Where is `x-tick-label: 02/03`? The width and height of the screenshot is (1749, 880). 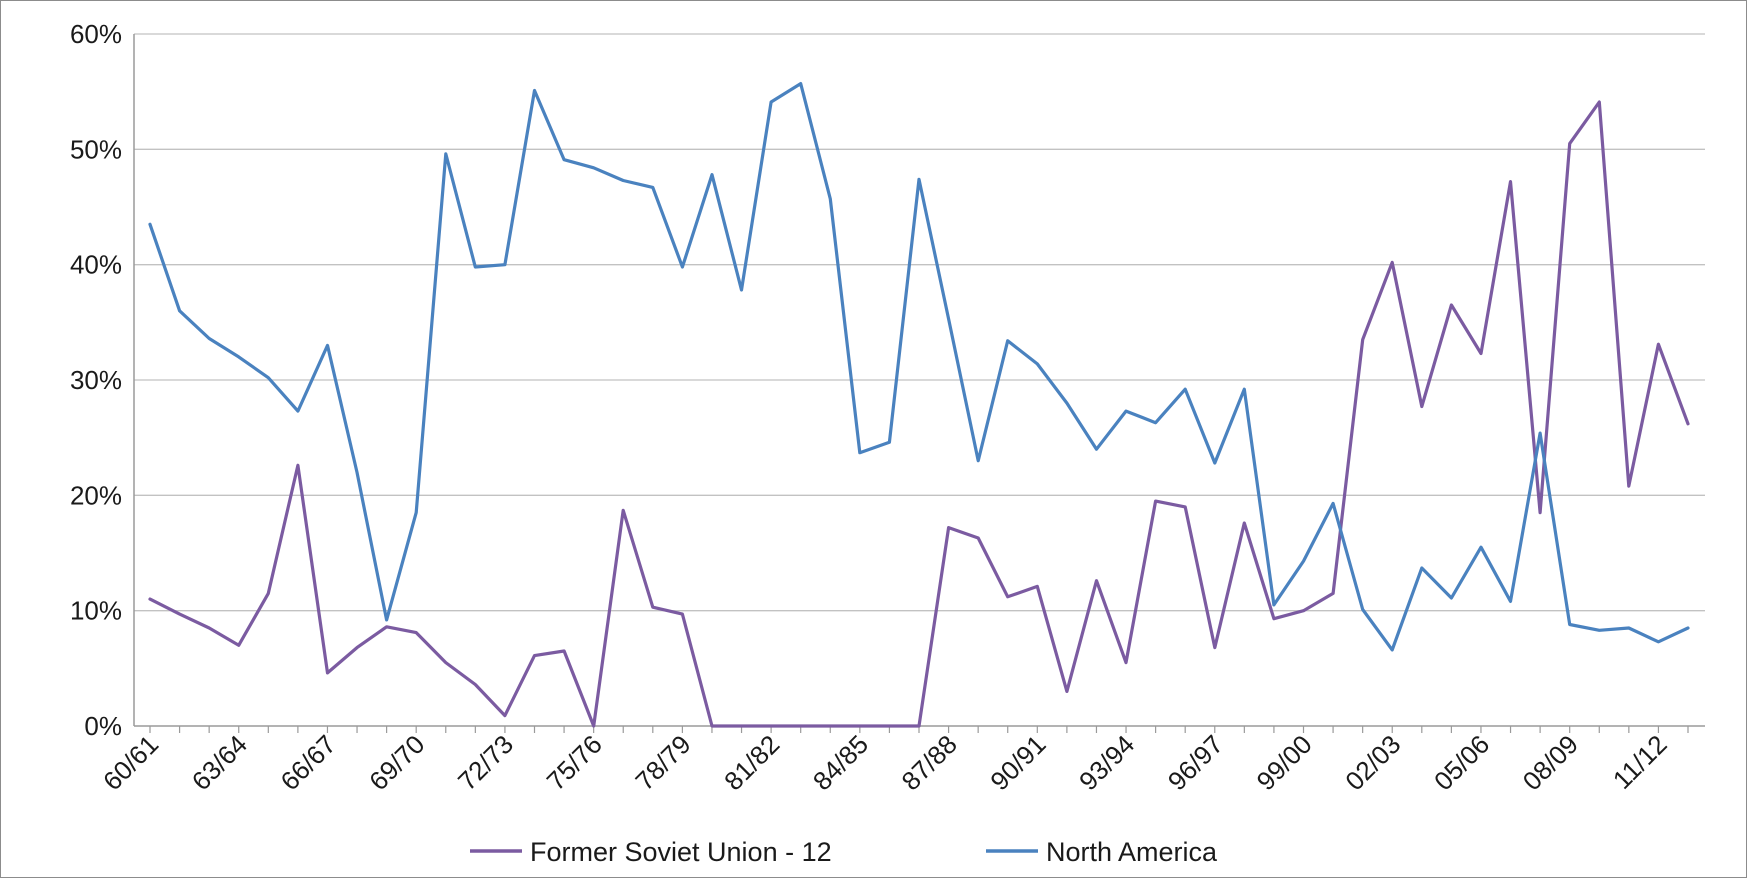
x-tick-label: 02/03 is located at coordinates (1372, 762).